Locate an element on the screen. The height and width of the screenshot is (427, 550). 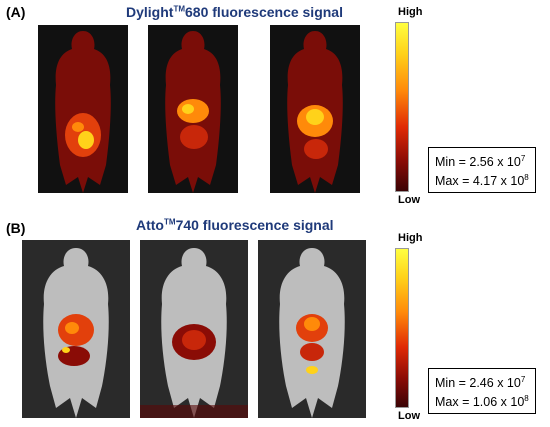
panel-b-title-rest: 740 fluorescence signal is located at coordinates (254, 225).